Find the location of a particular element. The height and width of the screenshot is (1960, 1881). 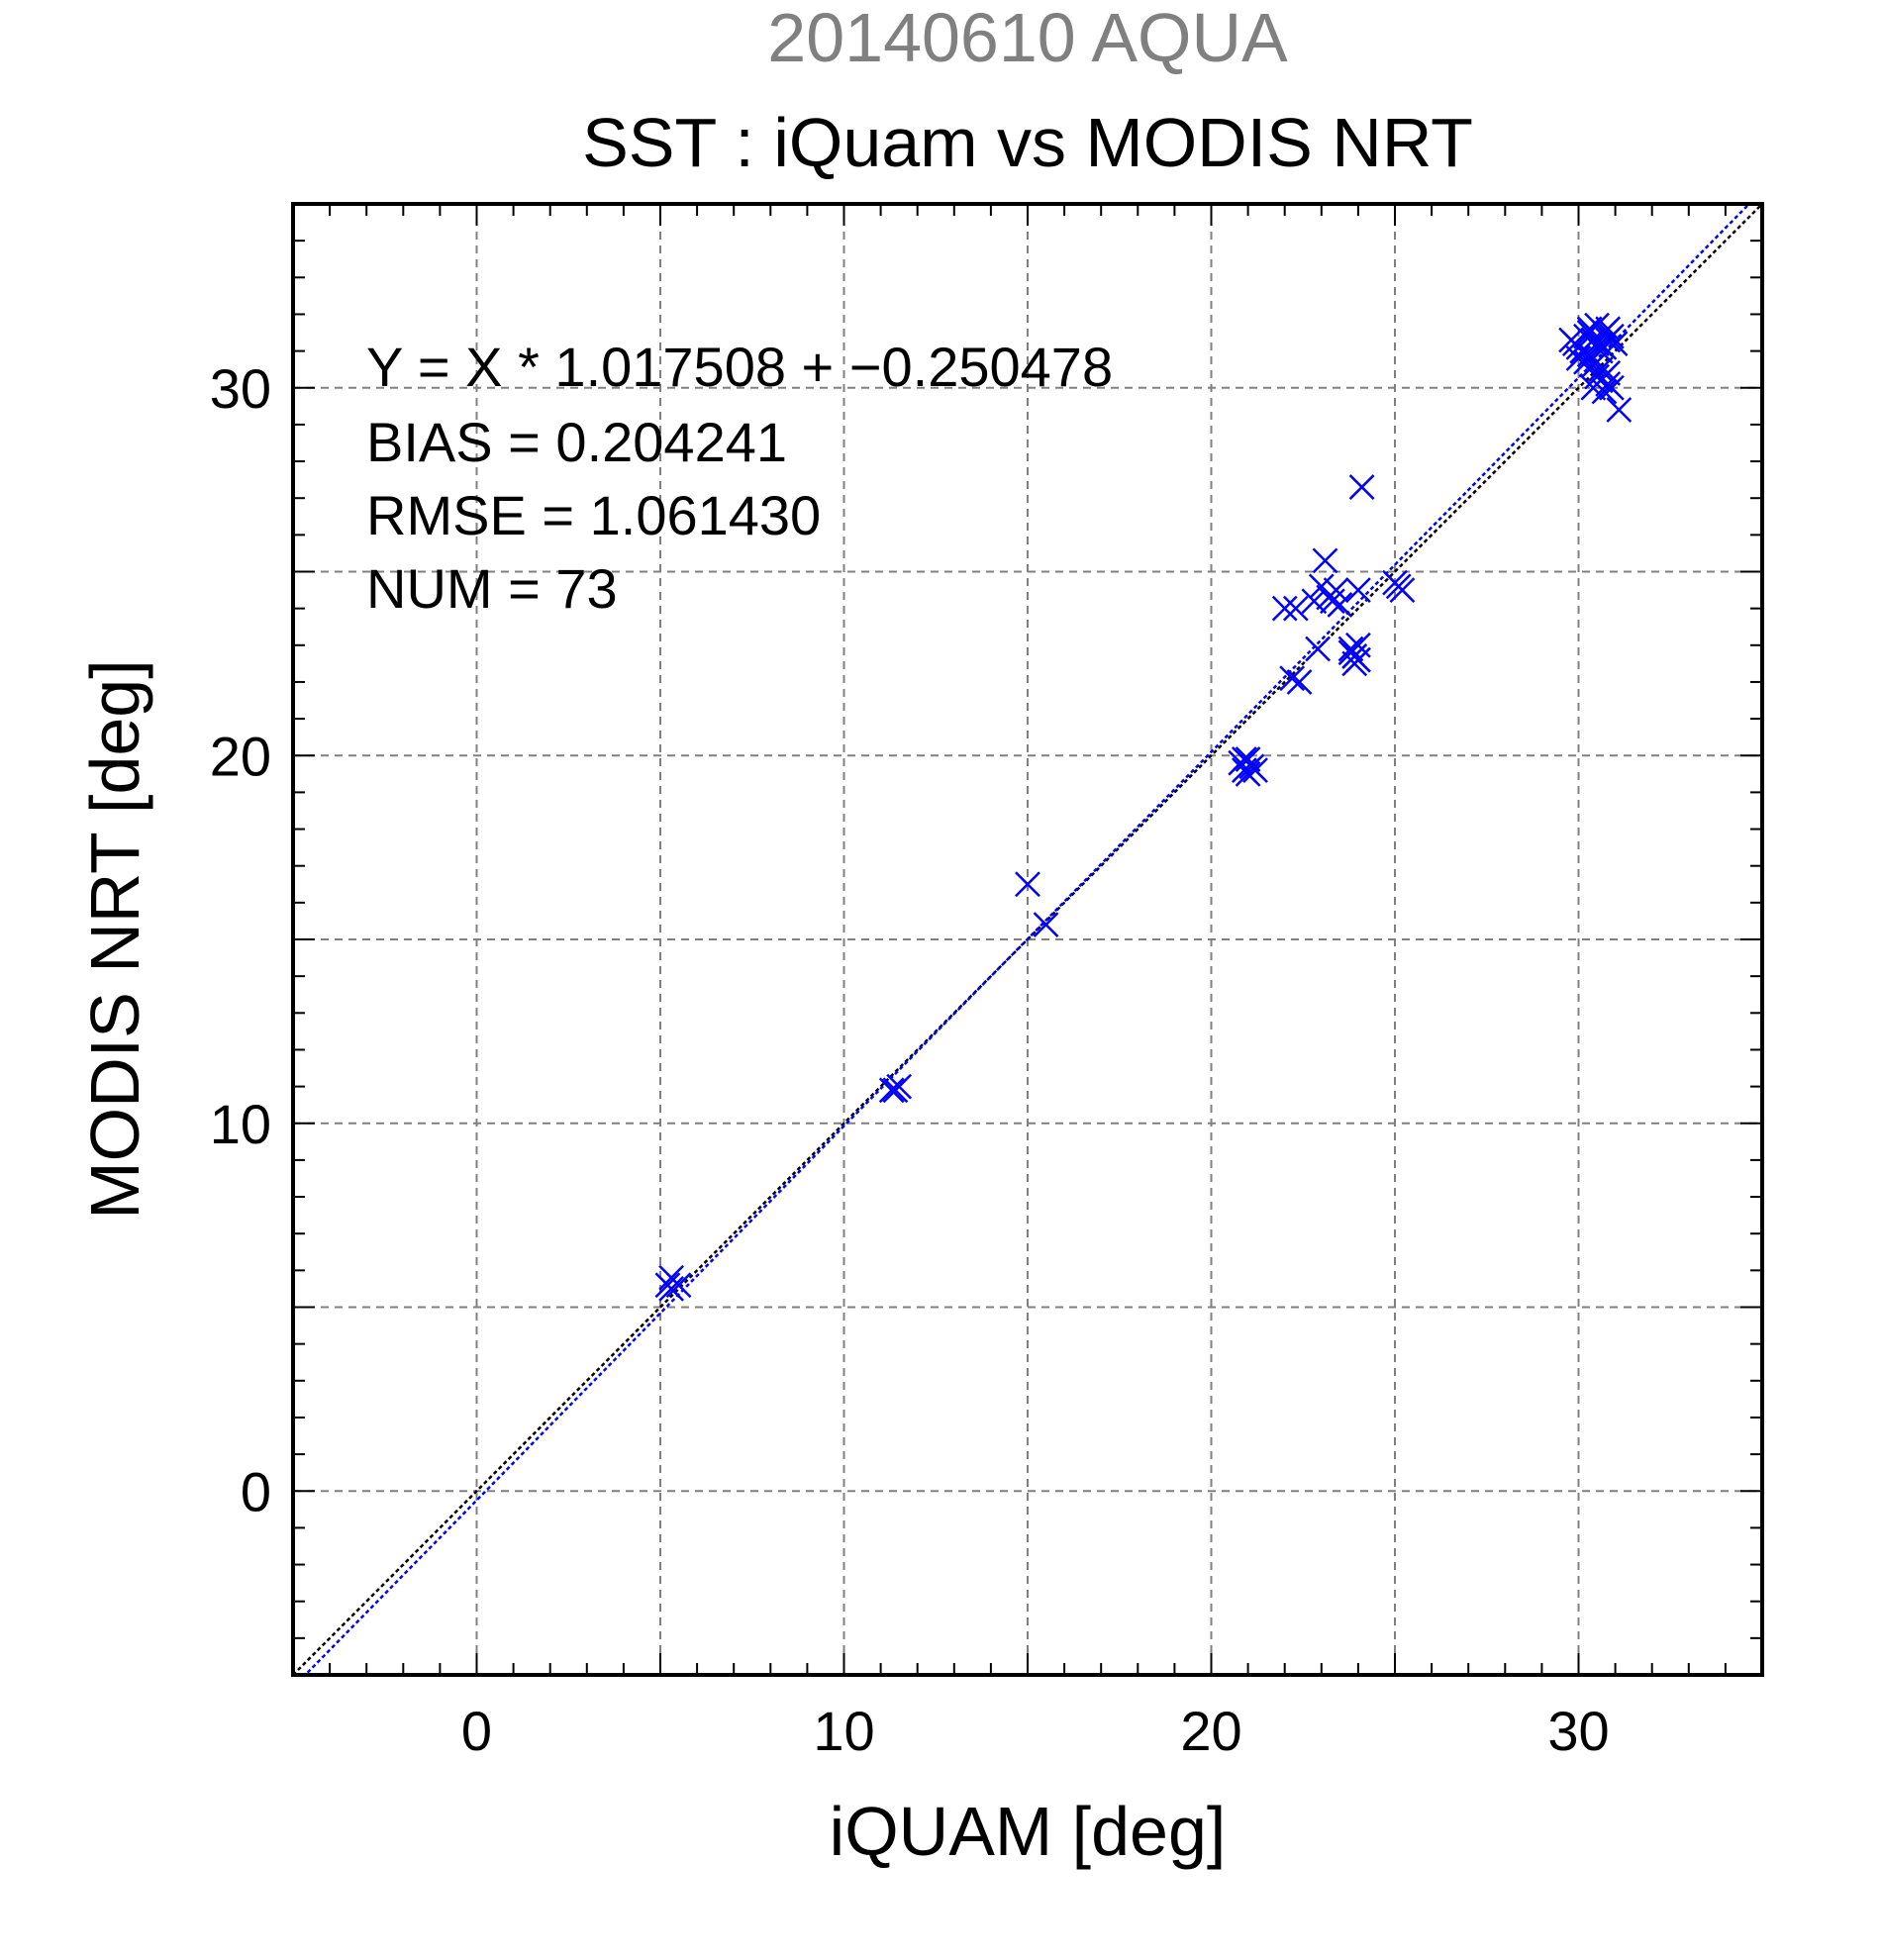

x-tick-label: 20 is located at coordinates (1210, 1731).